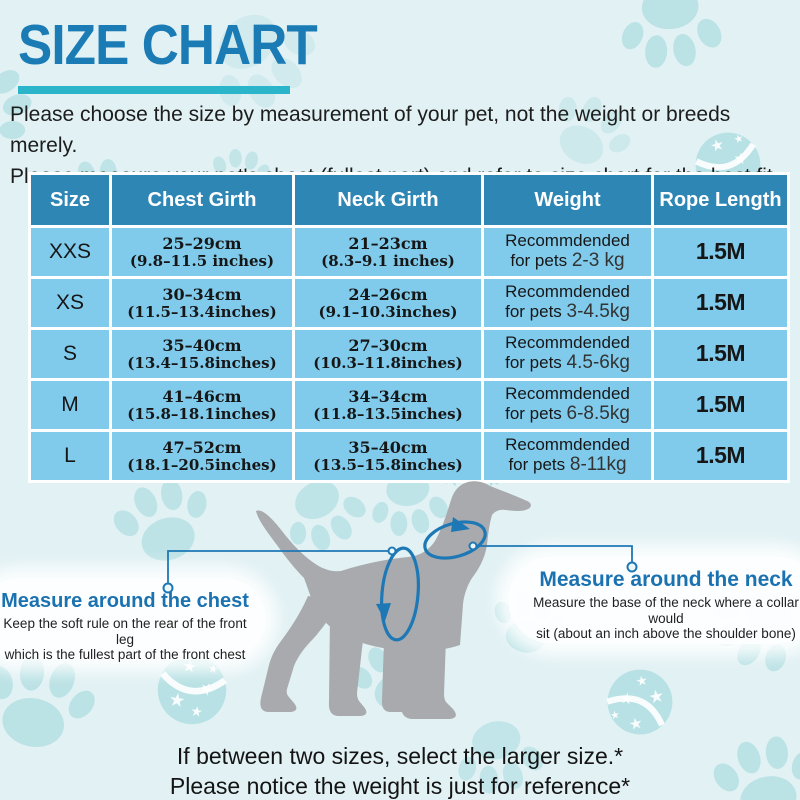 This screenshot has width=800, height=800. I want to click on weight-range: 2-3 kg, so click(598, 260).